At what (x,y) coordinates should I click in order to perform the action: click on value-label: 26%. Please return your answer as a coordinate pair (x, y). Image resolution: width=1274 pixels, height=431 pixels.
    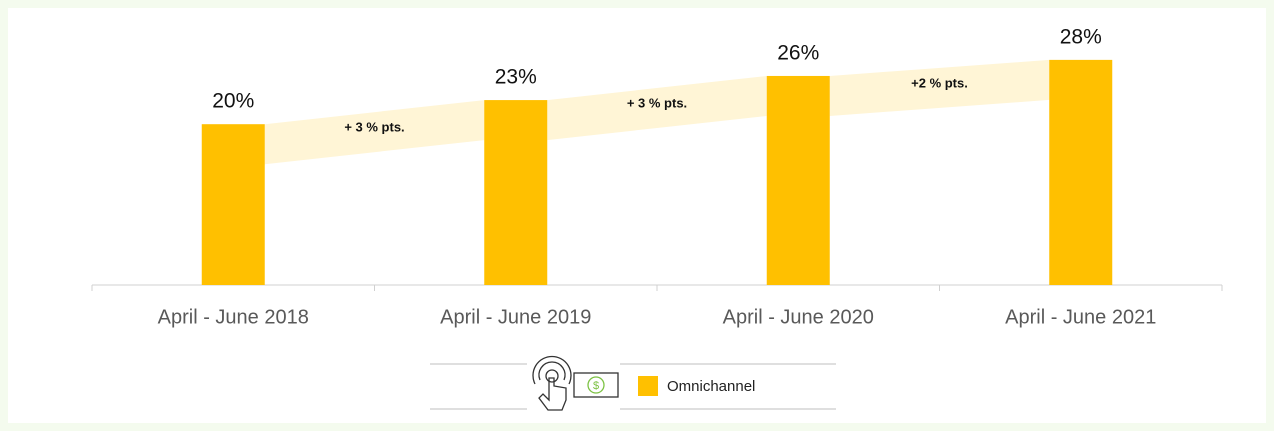
    Looking at the image, I should click on (798, 53).